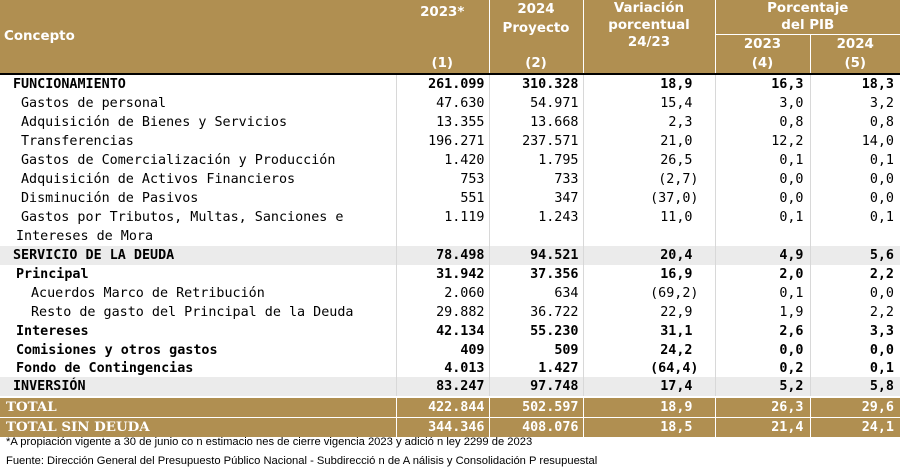 This screenshot has width=900, height=473. I want to click on row-2024: 13.668, so click(535, 122).